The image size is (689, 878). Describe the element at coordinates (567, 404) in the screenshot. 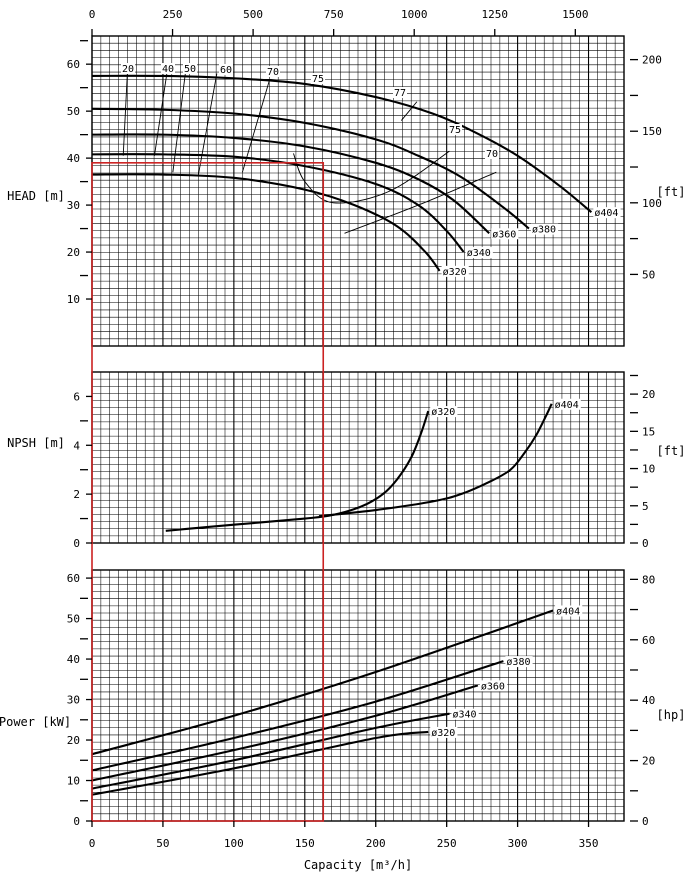

I see `npsh-curve-label-1-bg` at that location.